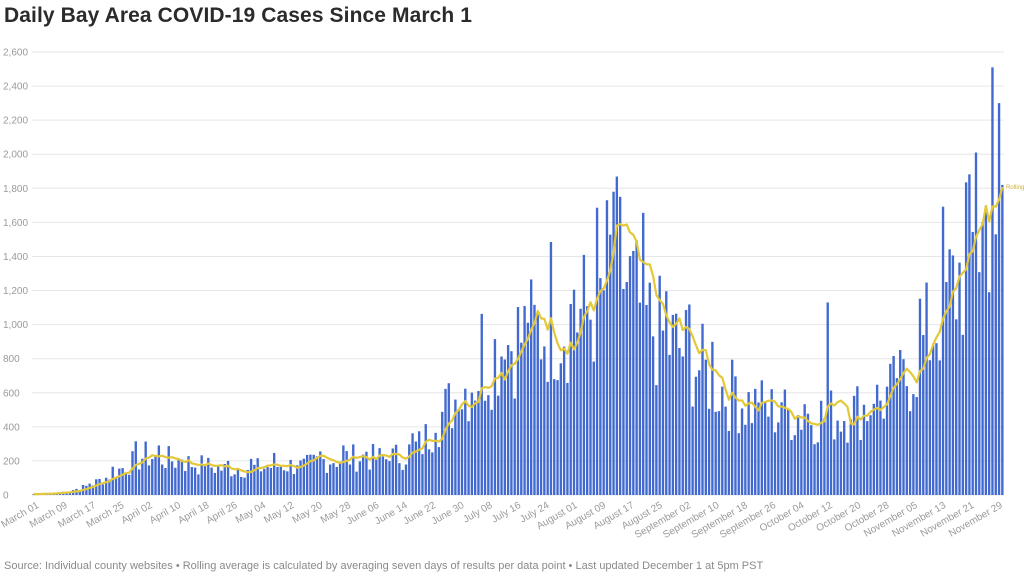 The width and height of the screenshot is (1024, 576). I want to click on y-tick-label: 1,200, so click(15, 291).